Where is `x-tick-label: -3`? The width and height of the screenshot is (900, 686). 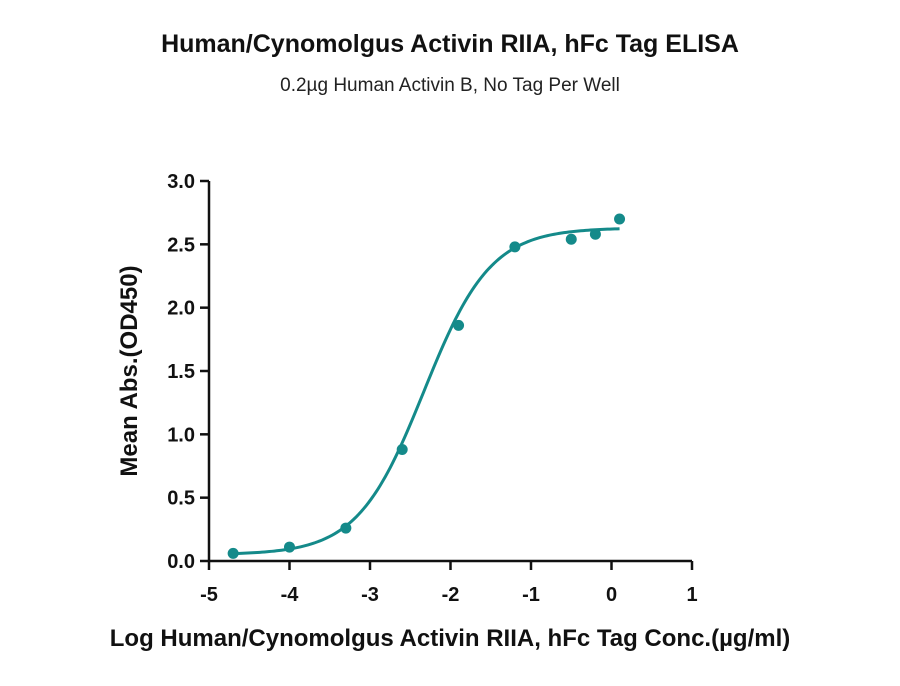 x-tick-label: -3 is located at coordinates (370, 595).